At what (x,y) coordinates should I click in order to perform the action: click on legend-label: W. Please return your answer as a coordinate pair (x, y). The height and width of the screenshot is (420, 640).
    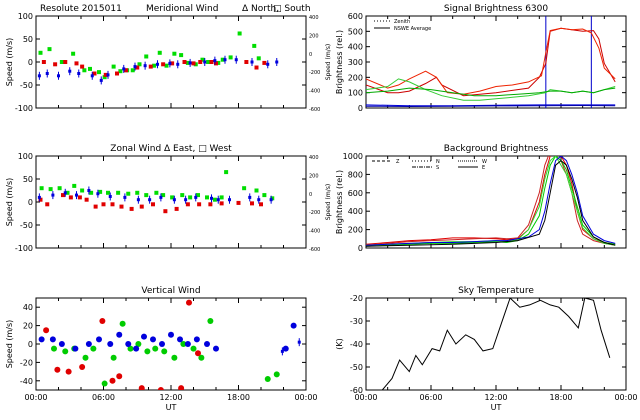
    Looking at the image, I should click on (484, 162).